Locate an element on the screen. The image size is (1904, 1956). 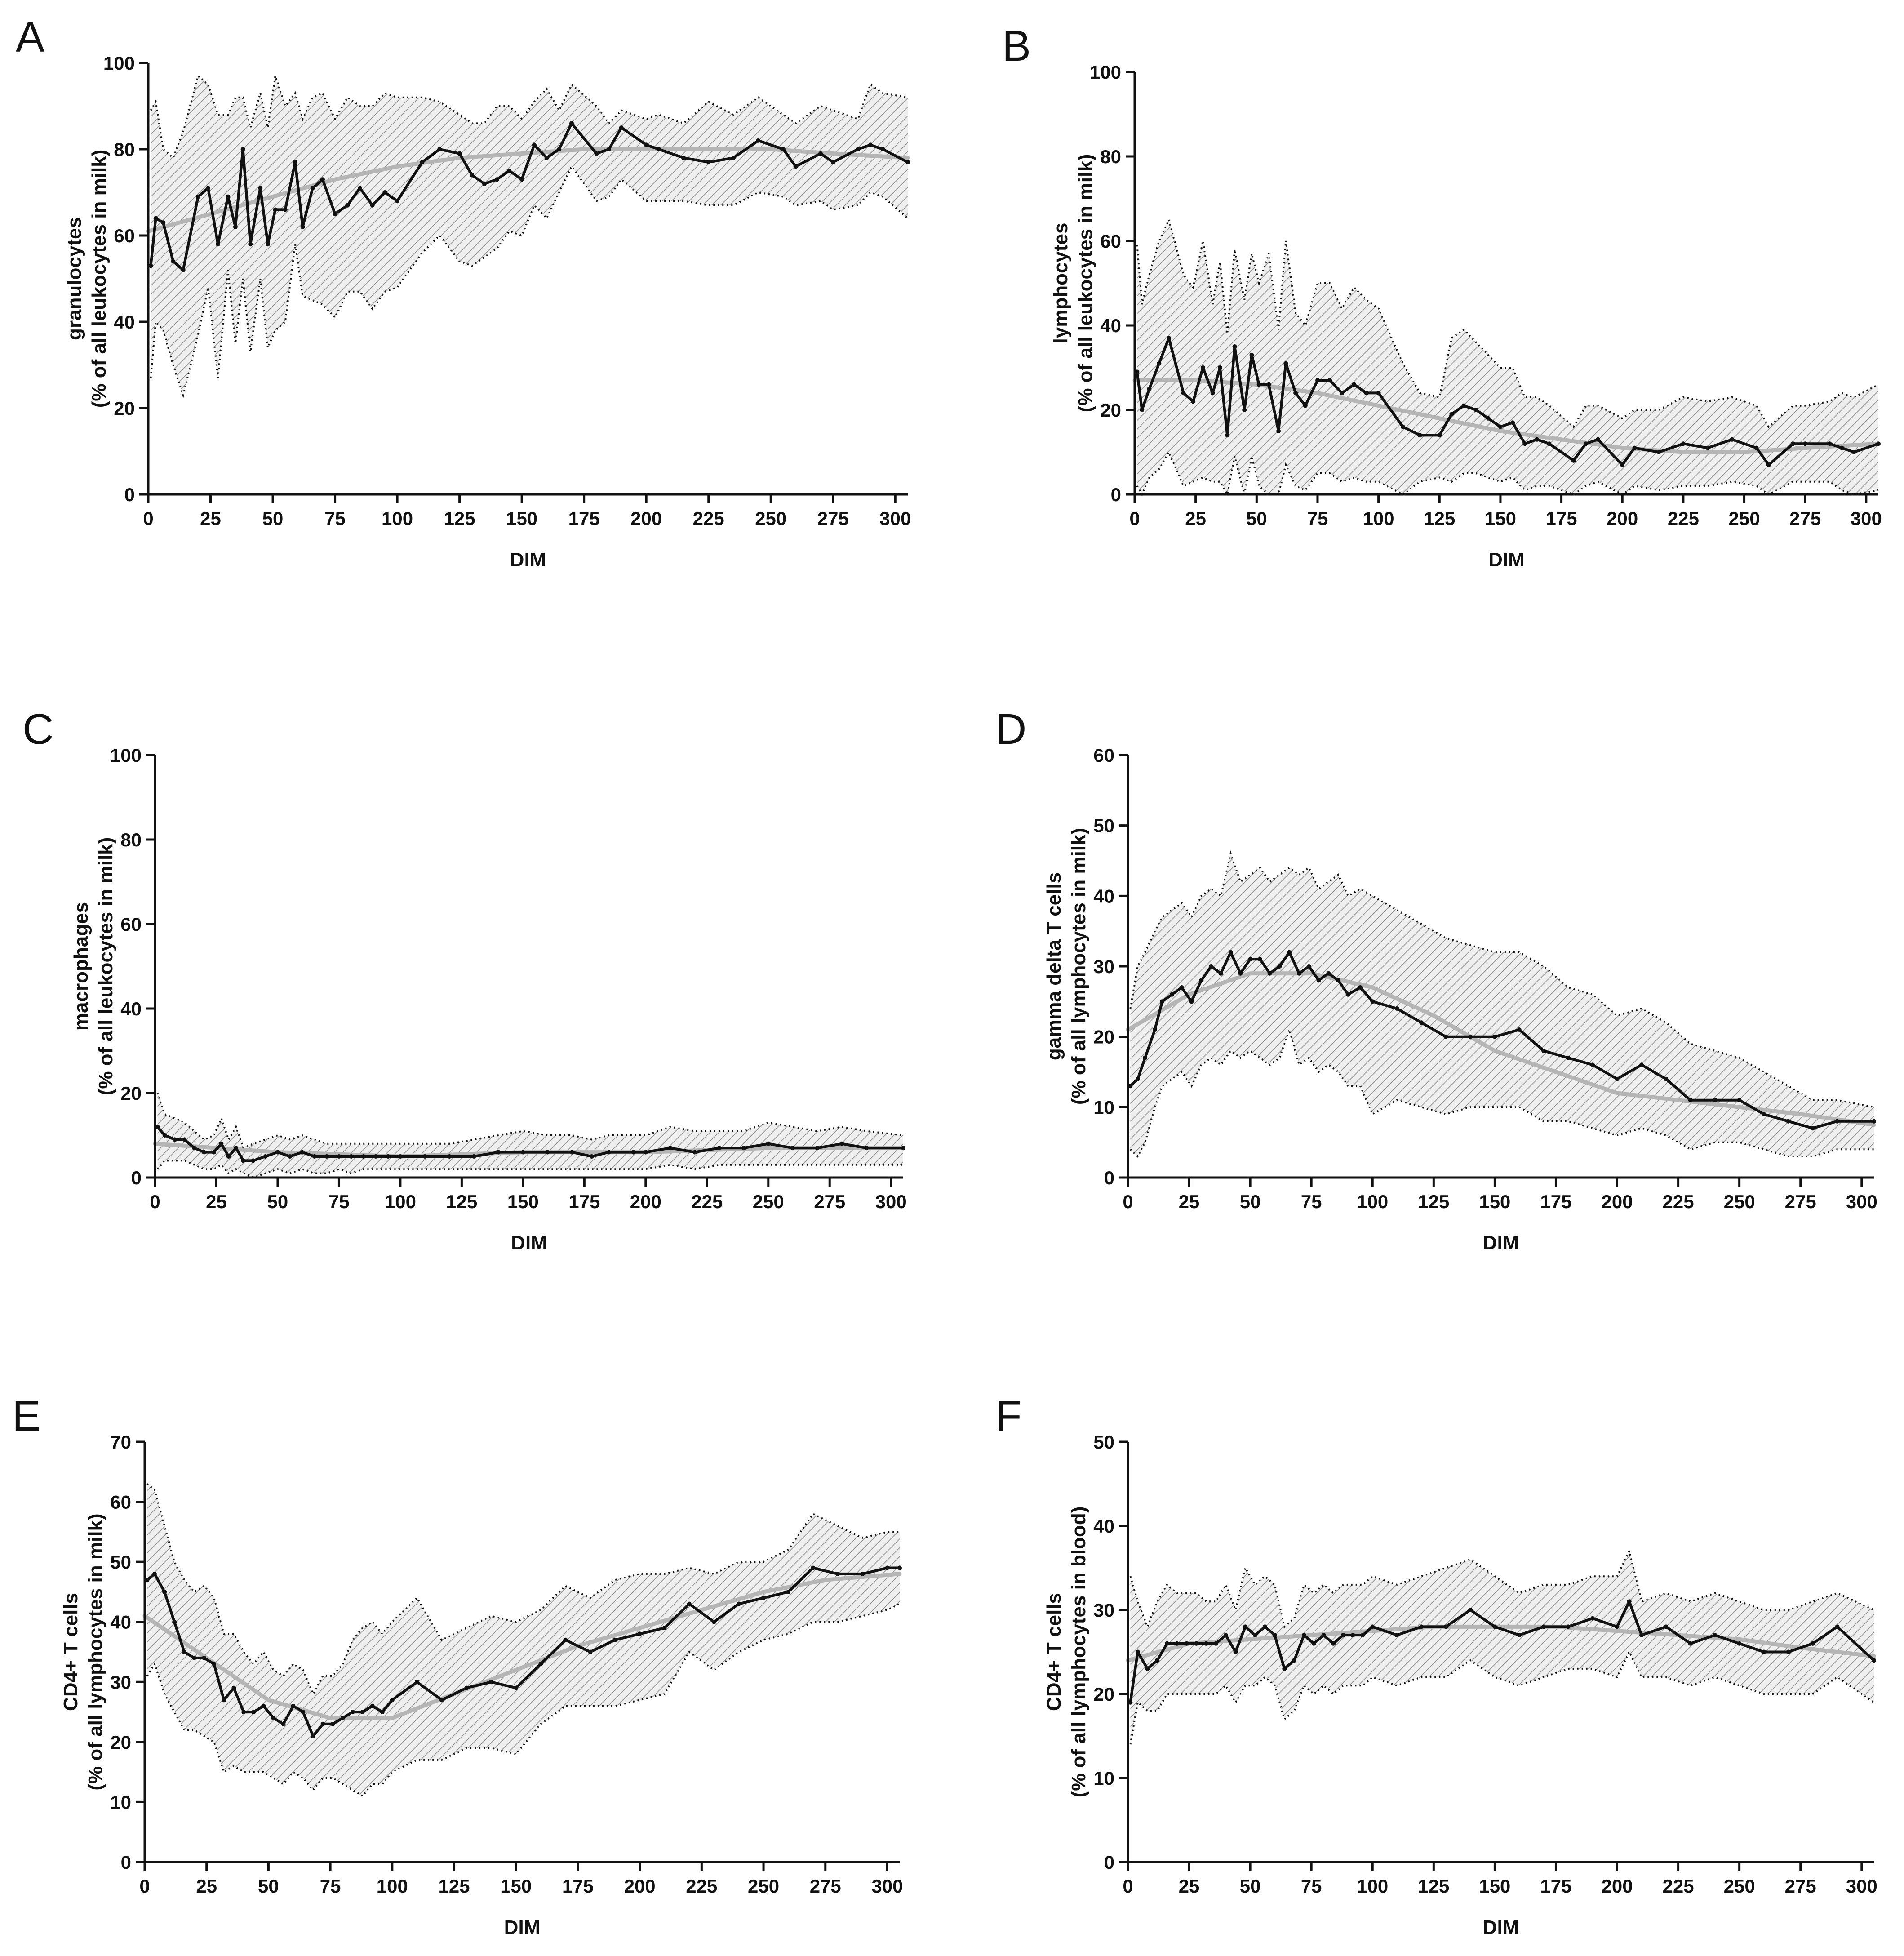
y-axis-title-line1: granulocytes is located at coordinates (74, 278).